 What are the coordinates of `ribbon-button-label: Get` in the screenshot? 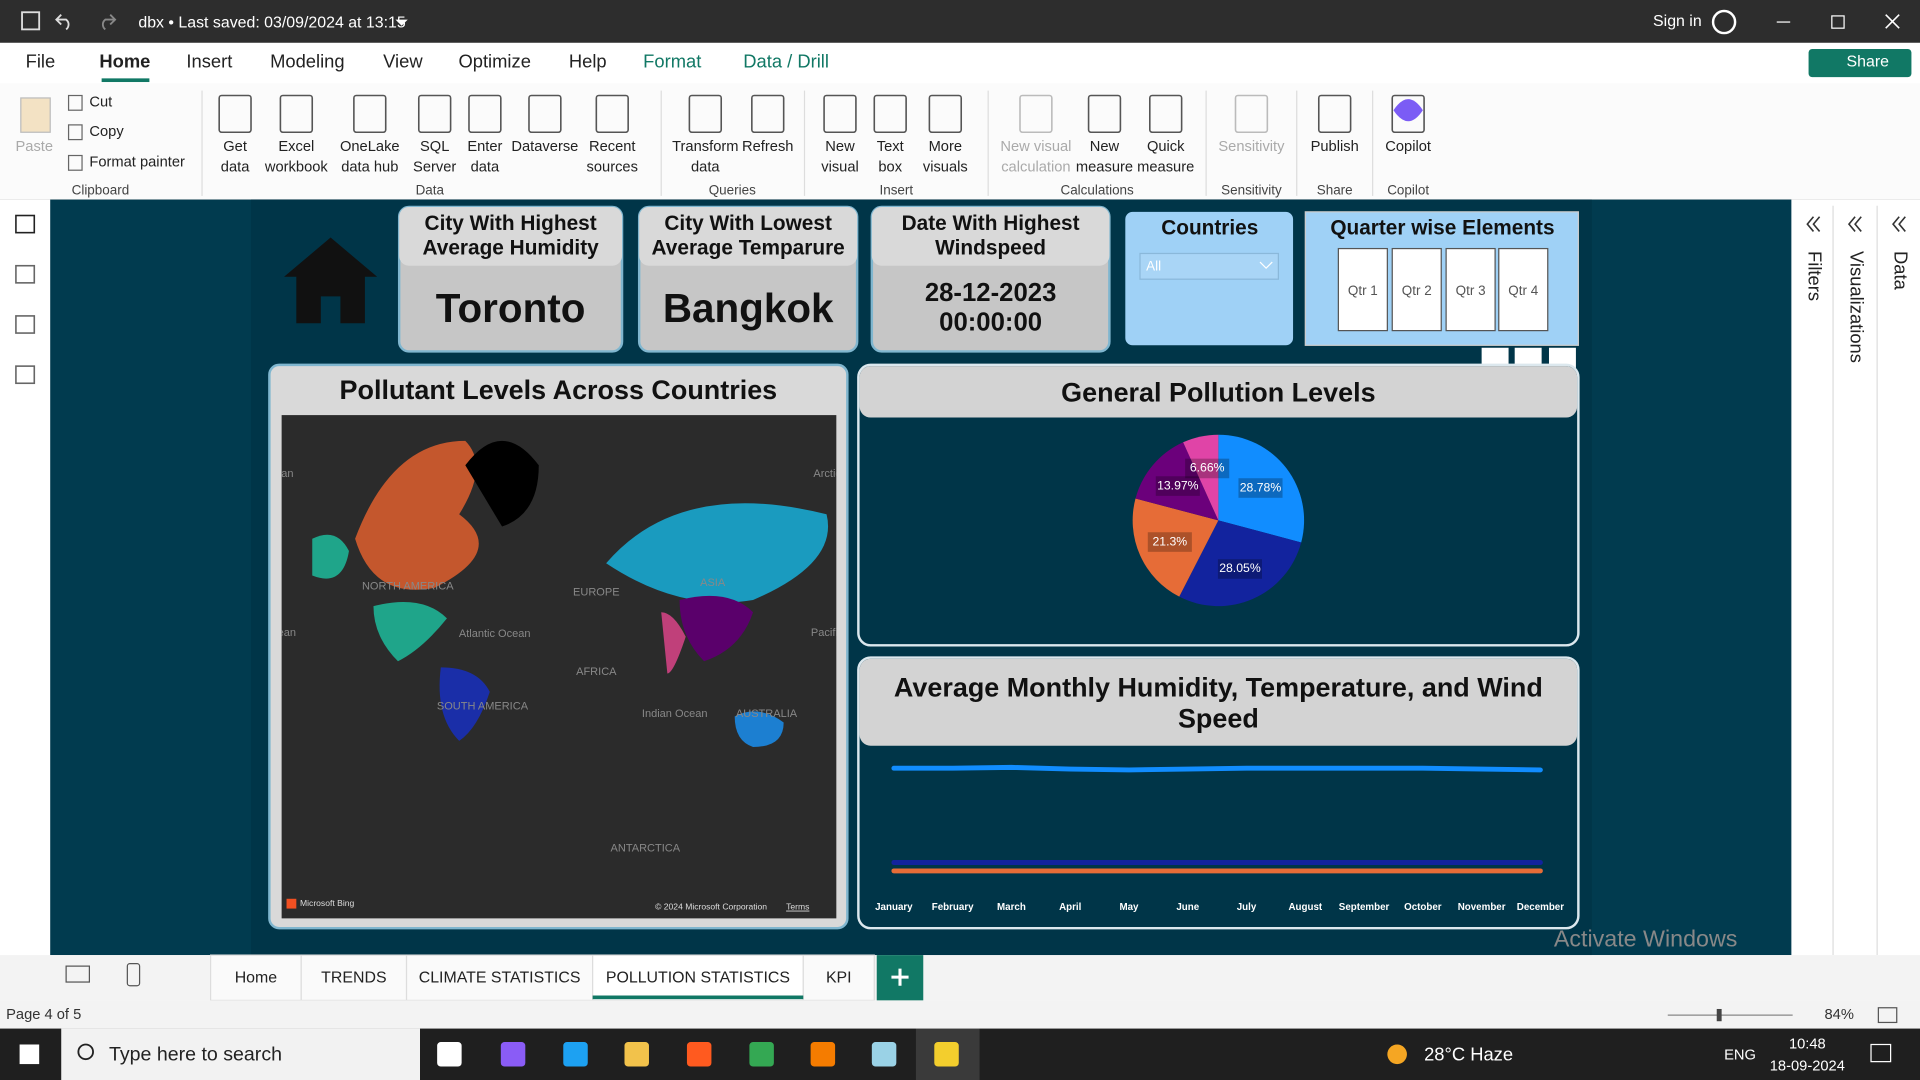 It's located at (235, 147).